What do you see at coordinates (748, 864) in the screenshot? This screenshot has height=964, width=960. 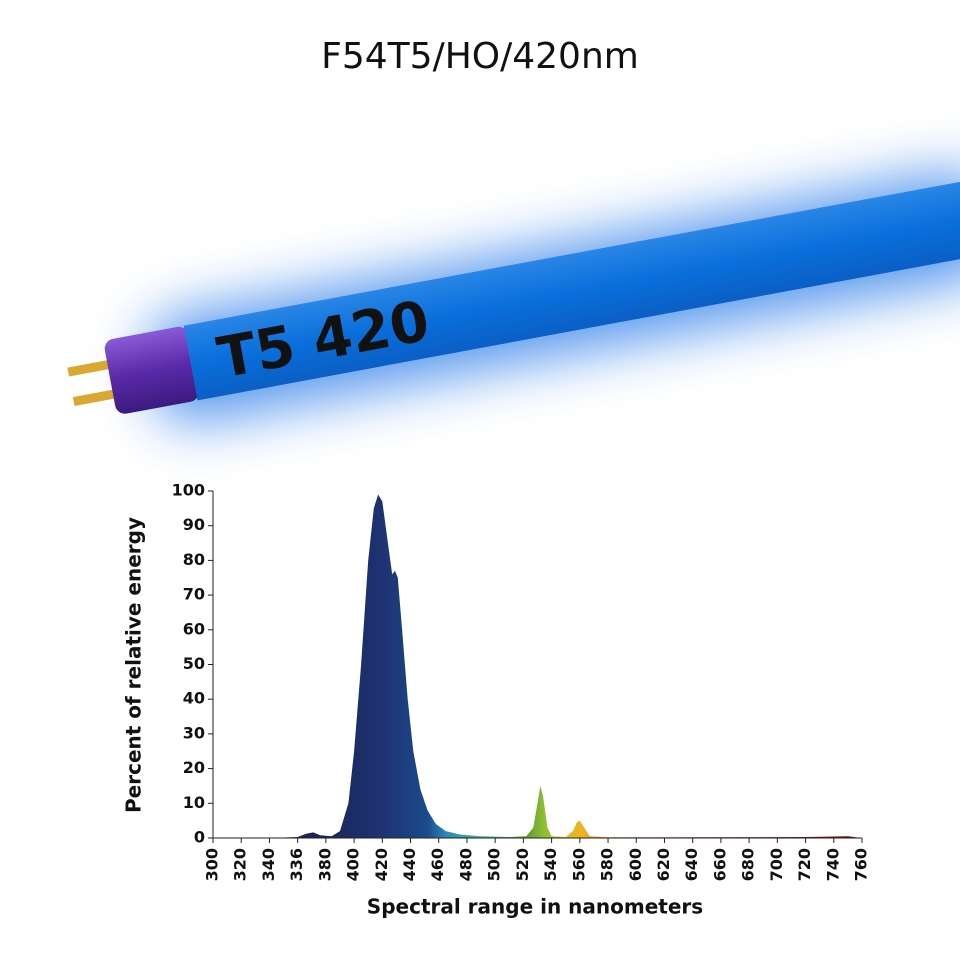 I see `x-tick-label: 680` at bounding box center [748, 864].